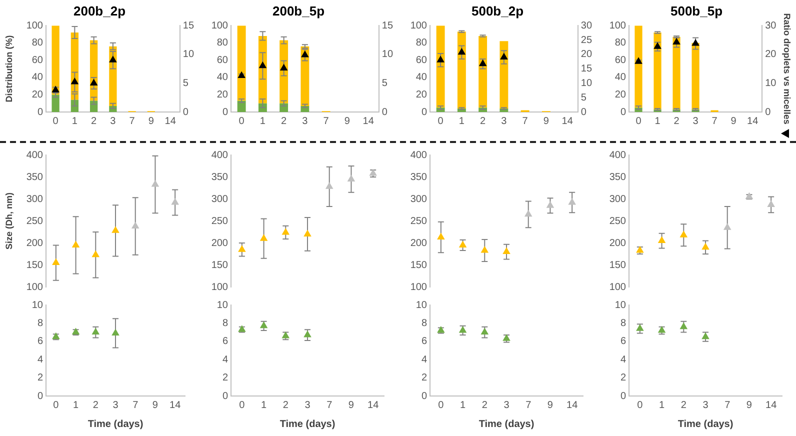 The image size is (796, 436). I want to click on y2-tick-label: 30, so click(586, 26).